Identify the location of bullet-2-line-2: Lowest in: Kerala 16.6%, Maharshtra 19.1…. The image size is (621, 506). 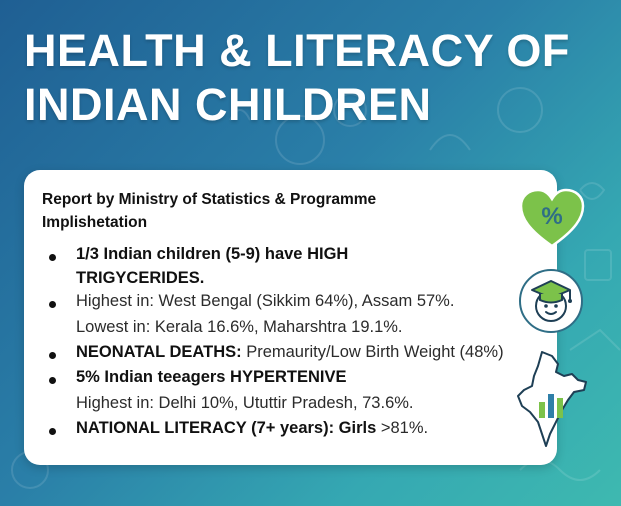
(239, 327).